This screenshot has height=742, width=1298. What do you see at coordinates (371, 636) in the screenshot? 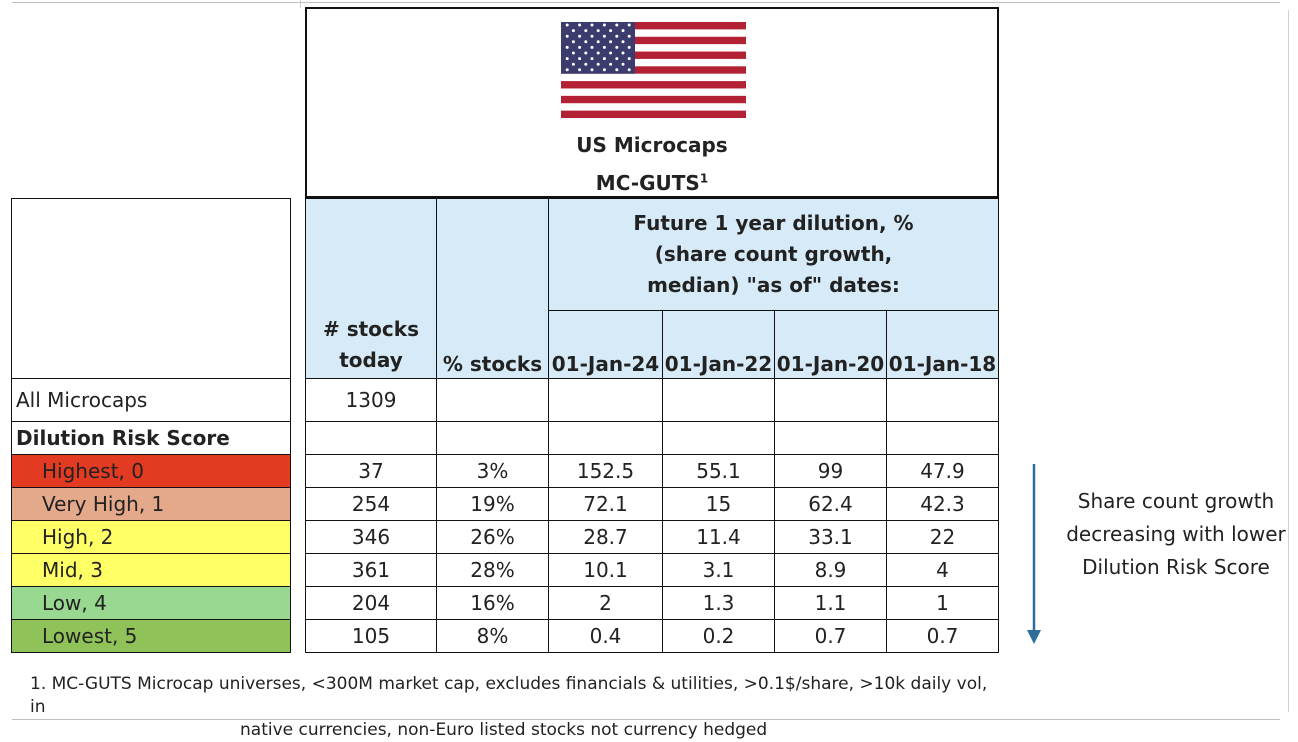
I see `score-row-stocks: 105` at bounding box center [371, 636].